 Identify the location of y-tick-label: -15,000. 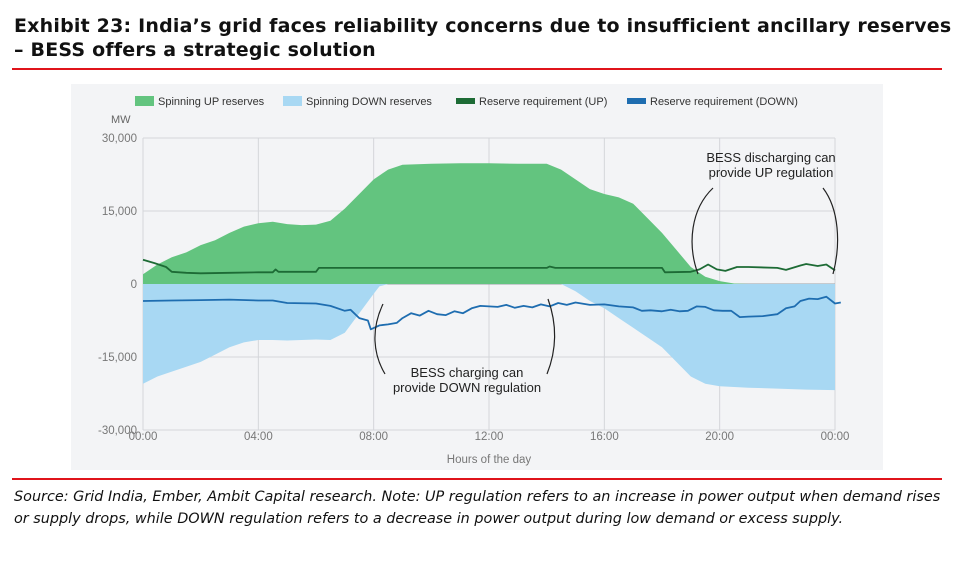
(117, 358).